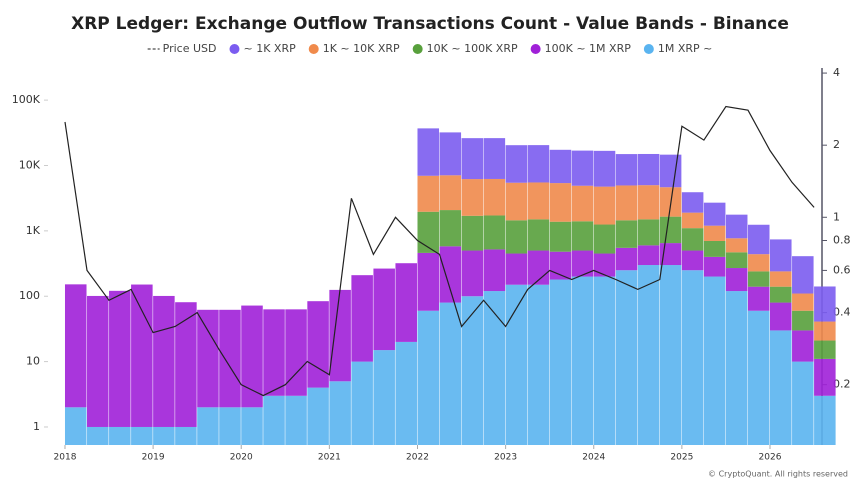 This screenshot has width=860, height=485. What do you see at coordinates (33, 361) in the screenshot?
I see `y-tick-label: 10` at bounding box center [33, 361].